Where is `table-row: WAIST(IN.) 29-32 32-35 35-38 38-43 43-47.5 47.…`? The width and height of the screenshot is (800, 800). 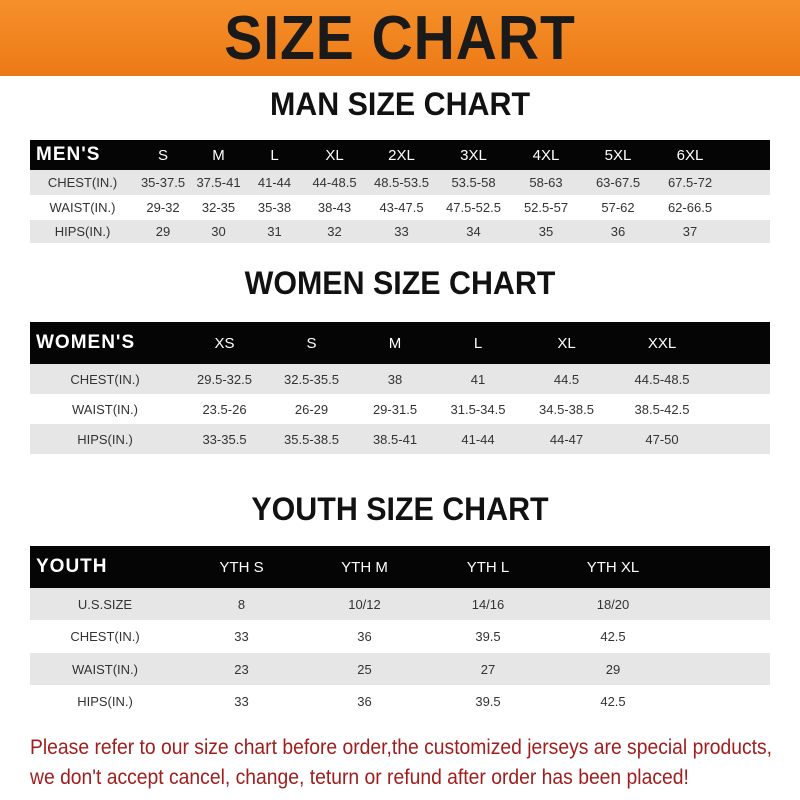 table-row: WAIST(IN.) 29-32 32-35 35-38 38-43 43-47.5 47.… is located at coordinates (400, 207).